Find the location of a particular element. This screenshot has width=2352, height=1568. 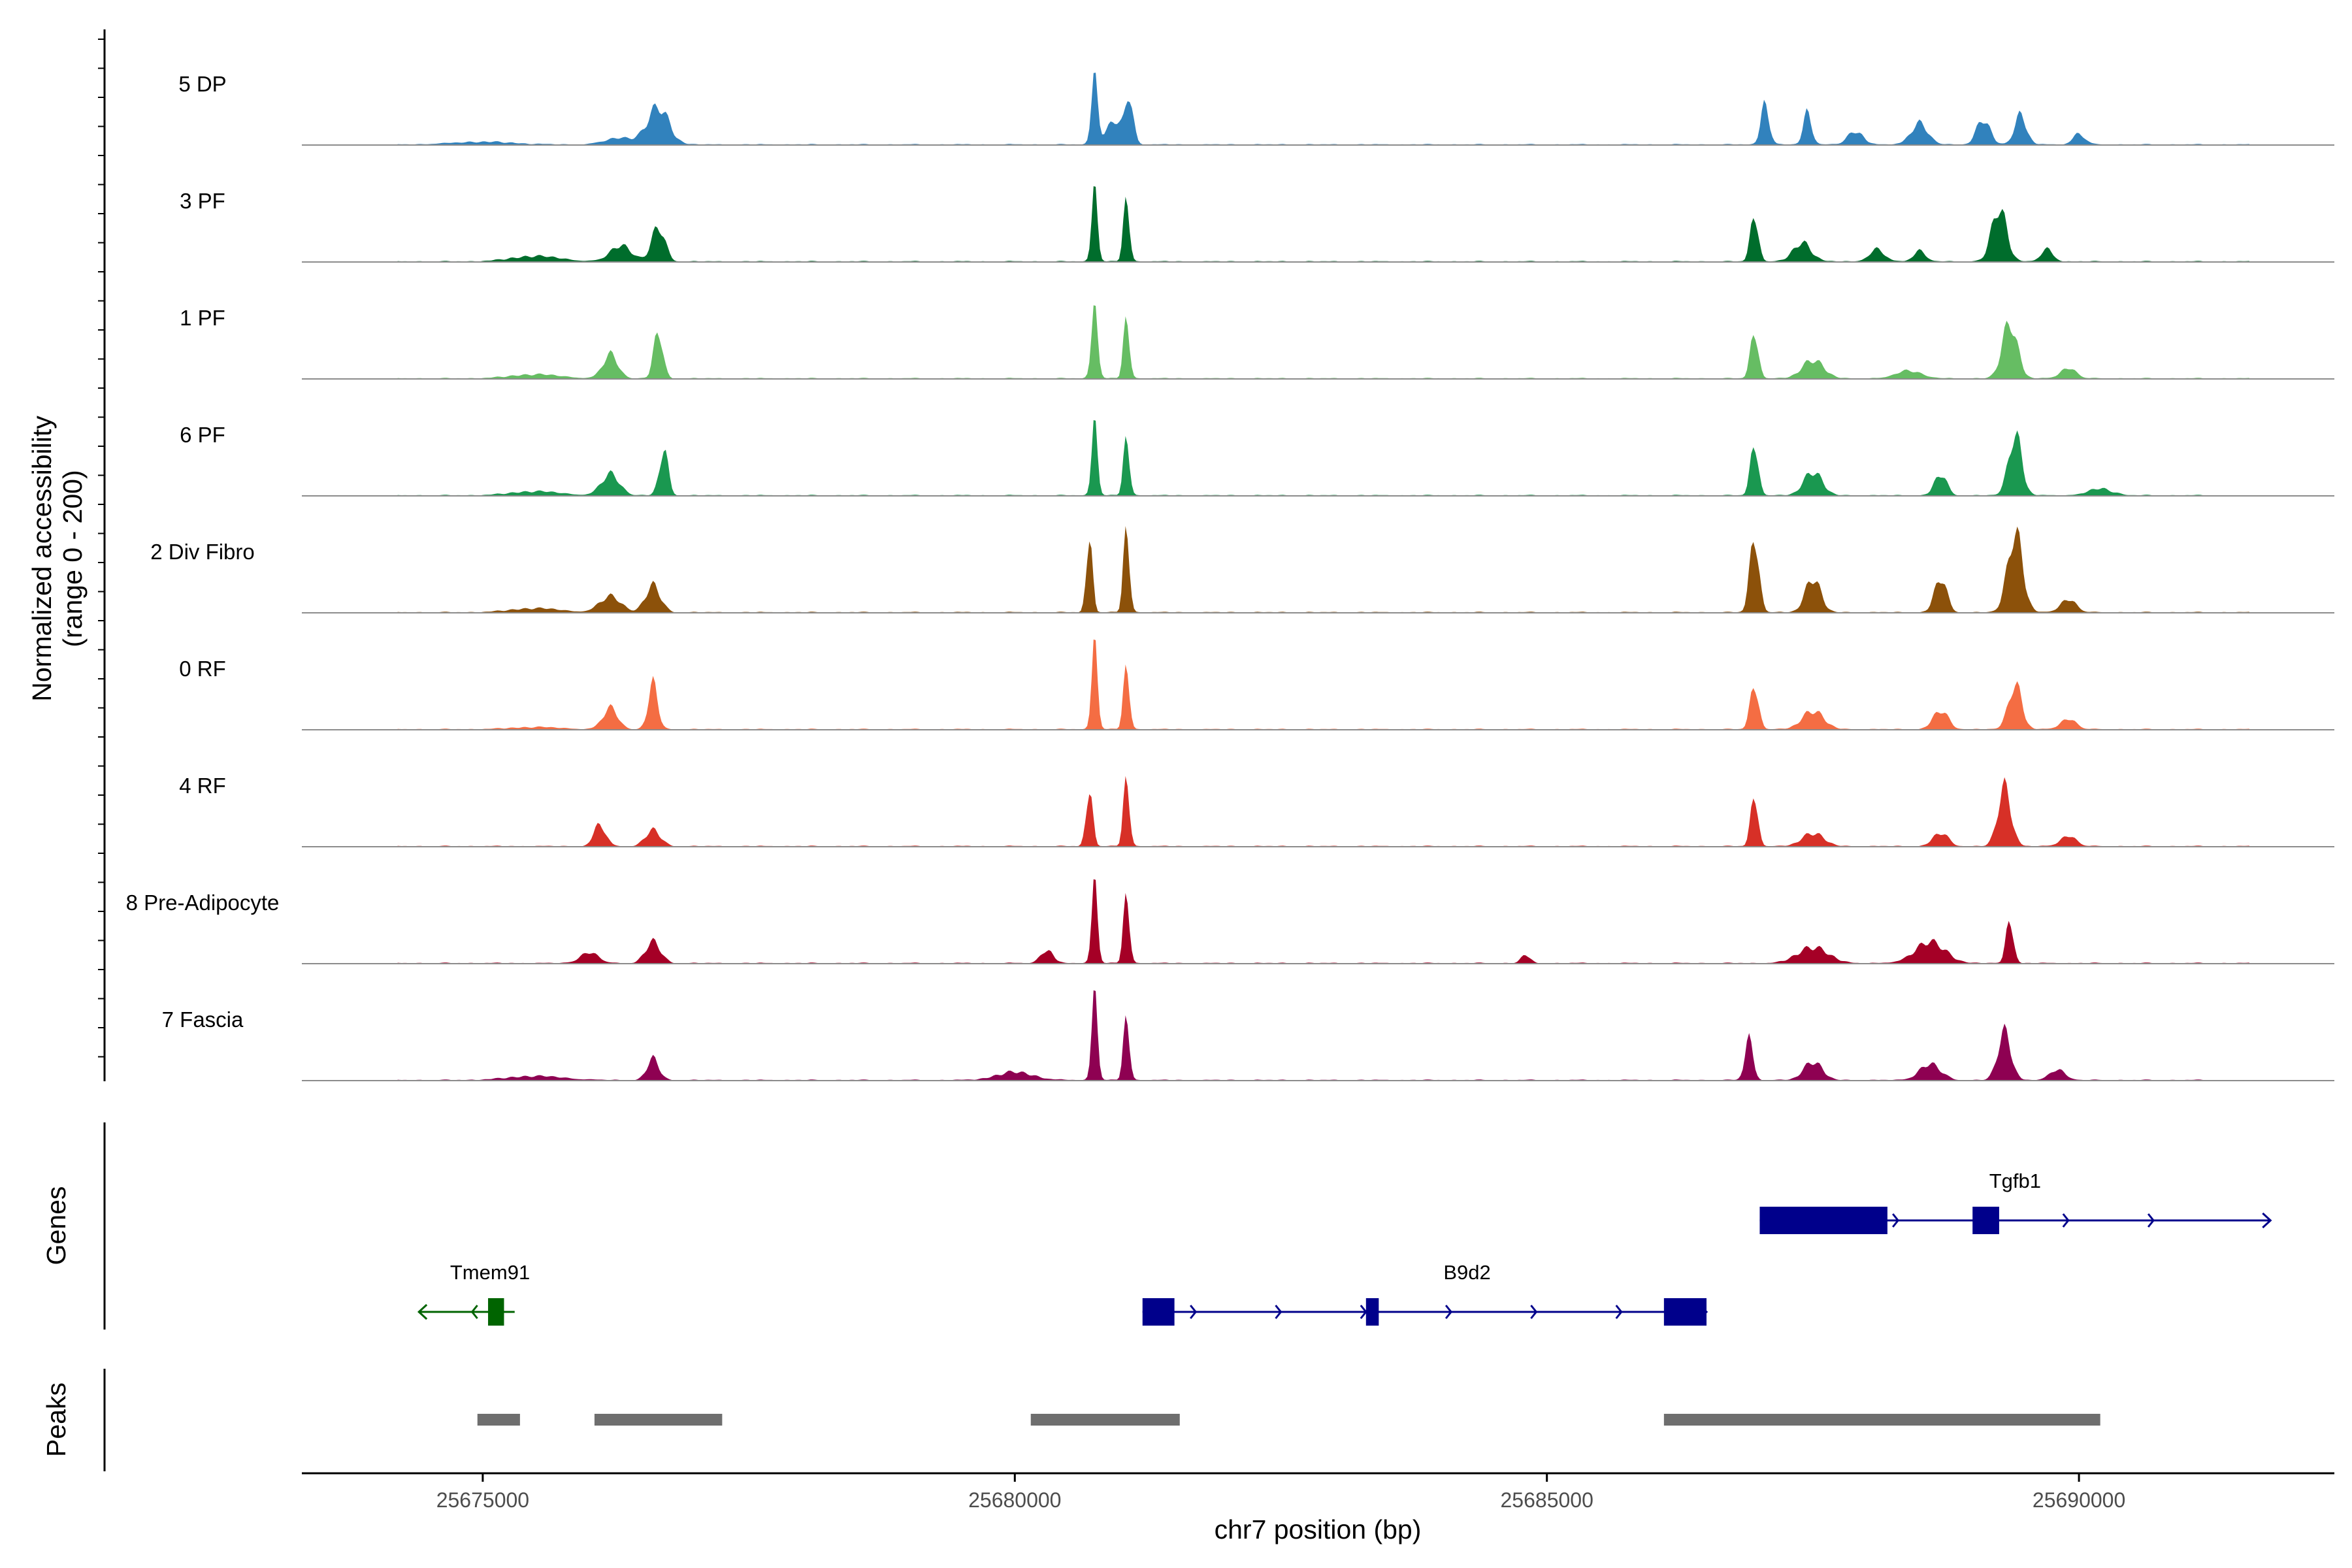

gene-label: B9d2 is located at coordinates (1466, 1272).